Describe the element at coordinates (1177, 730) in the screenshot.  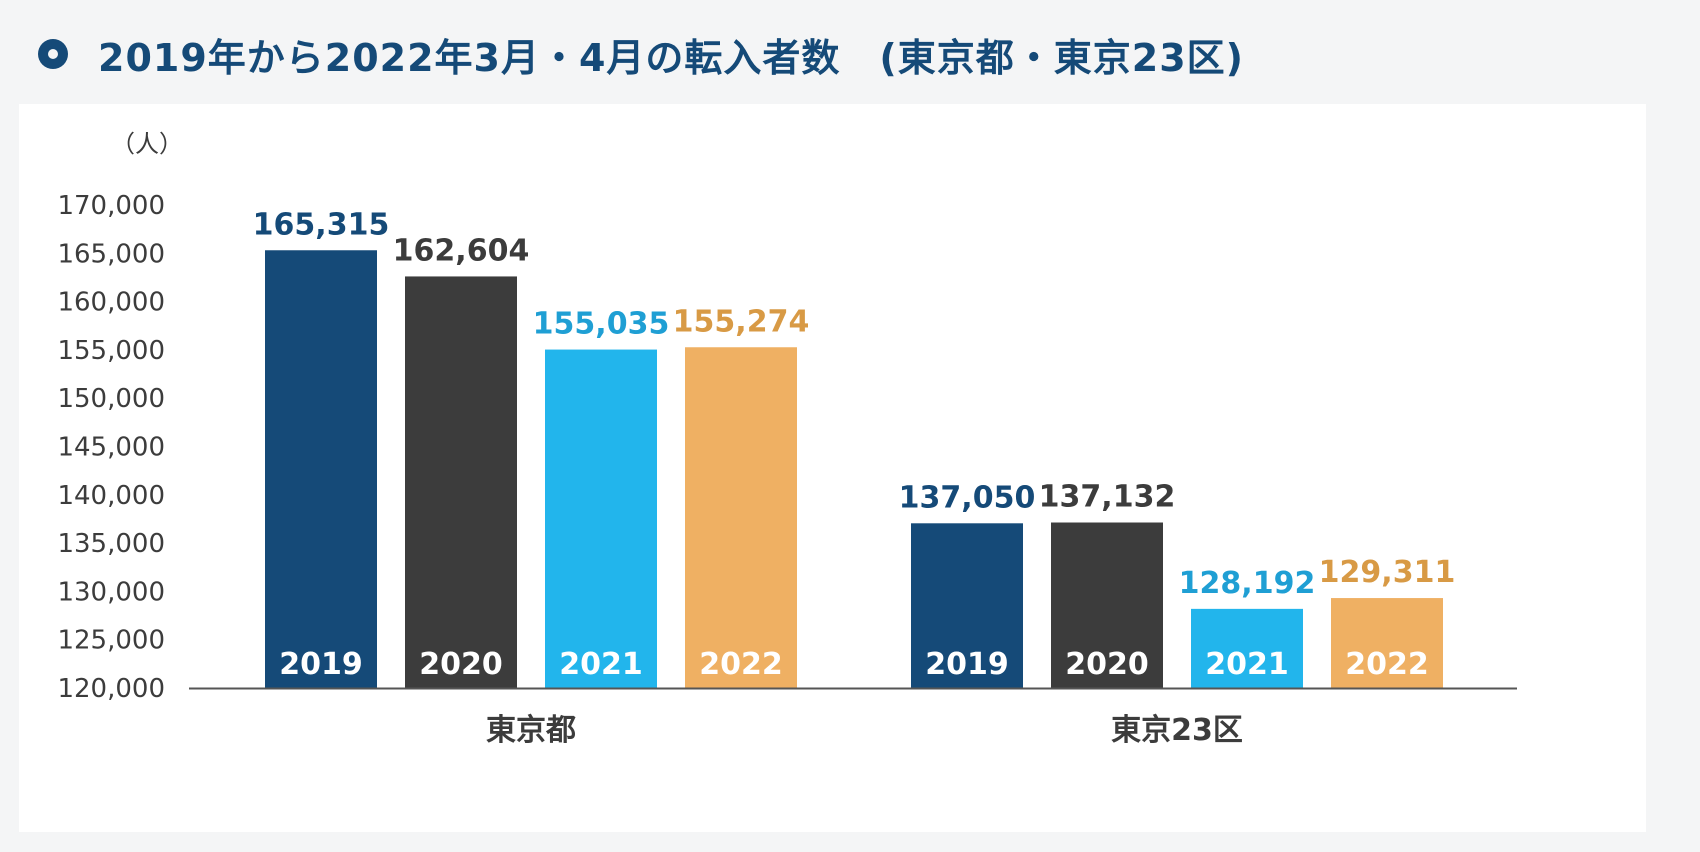
I see `x-category-label: 東京23区` at that location.